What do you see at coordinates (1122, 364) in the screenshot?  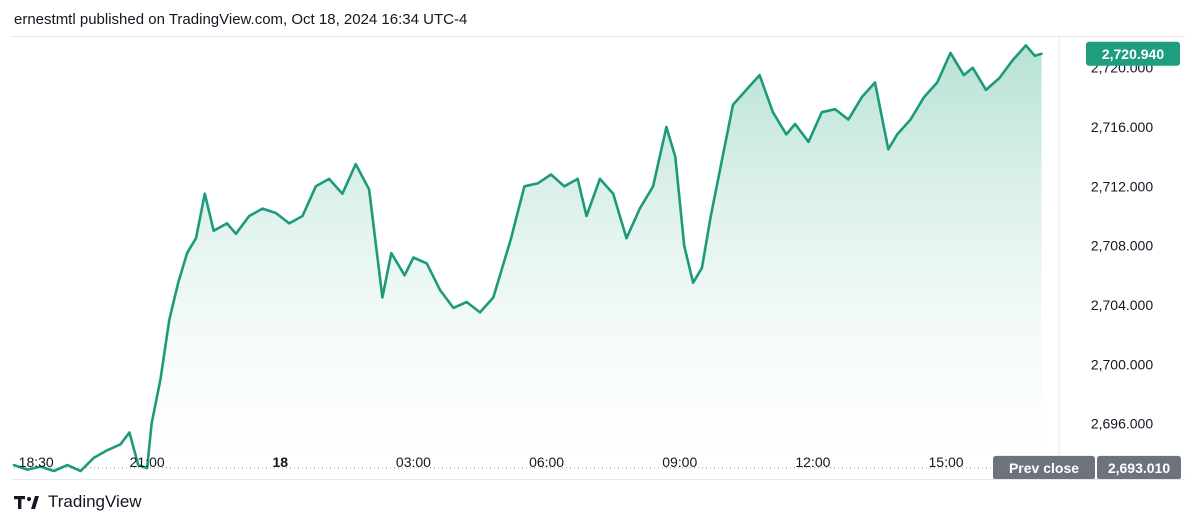 I see `y-tick-label: 2,700.000` at bounding box center [1122, 364].